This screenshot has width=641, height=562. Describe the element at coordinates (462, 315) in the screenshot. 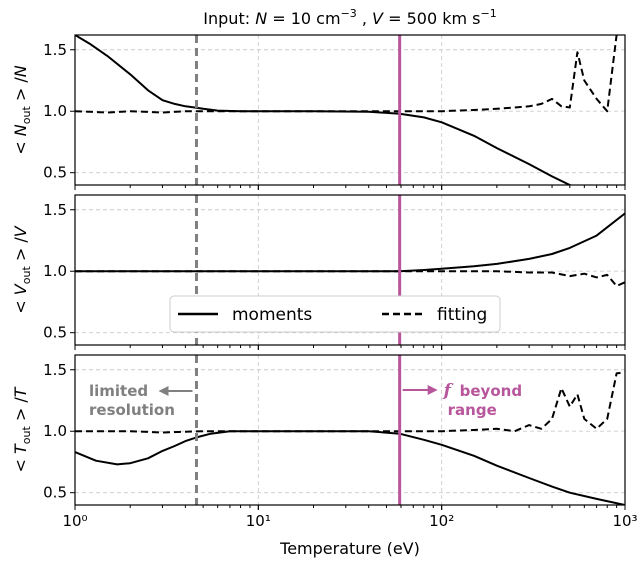

I see `legend-label-fitting: fitting` at that location.